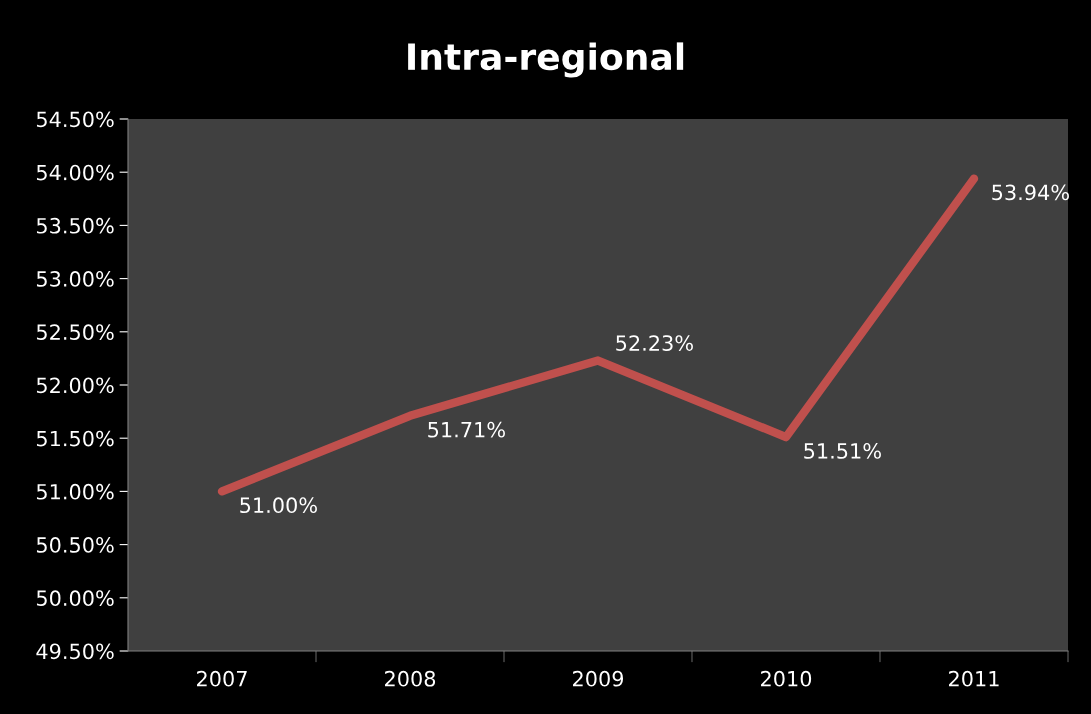 This screenshot has height=714, width=1091. Describe the element at coordinates (842, 451) in the screenshot. I see `data-label: 51.51%` at that location.